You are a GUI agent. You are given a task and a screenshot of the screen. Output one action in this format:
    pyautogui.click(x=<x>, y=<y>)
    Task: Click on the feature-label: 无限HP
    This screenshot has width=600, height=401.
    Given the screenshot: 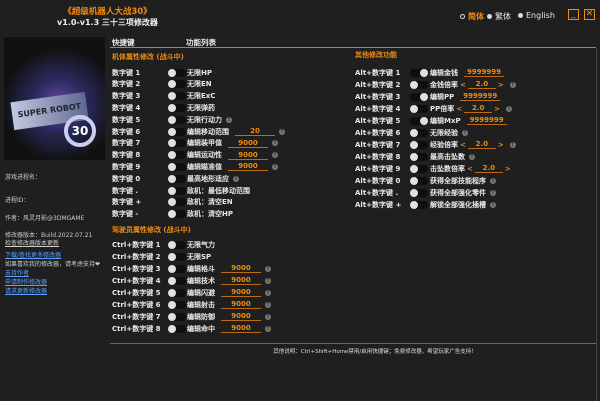 What is the action you would take?
    pyautogui.click(x=199, y=72)
    